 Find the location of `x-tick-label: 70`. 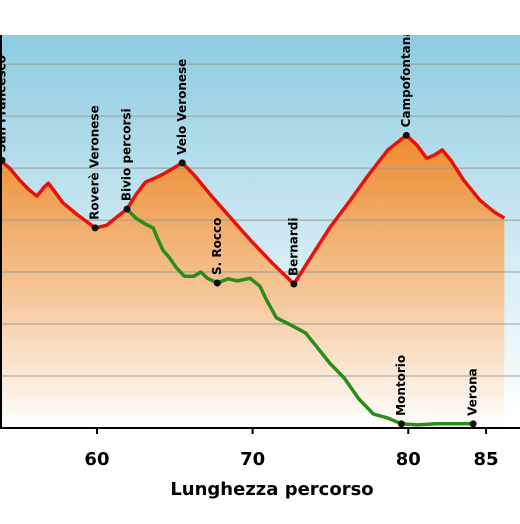

x-tick-label: 70 is located at coordinates (252, 459).